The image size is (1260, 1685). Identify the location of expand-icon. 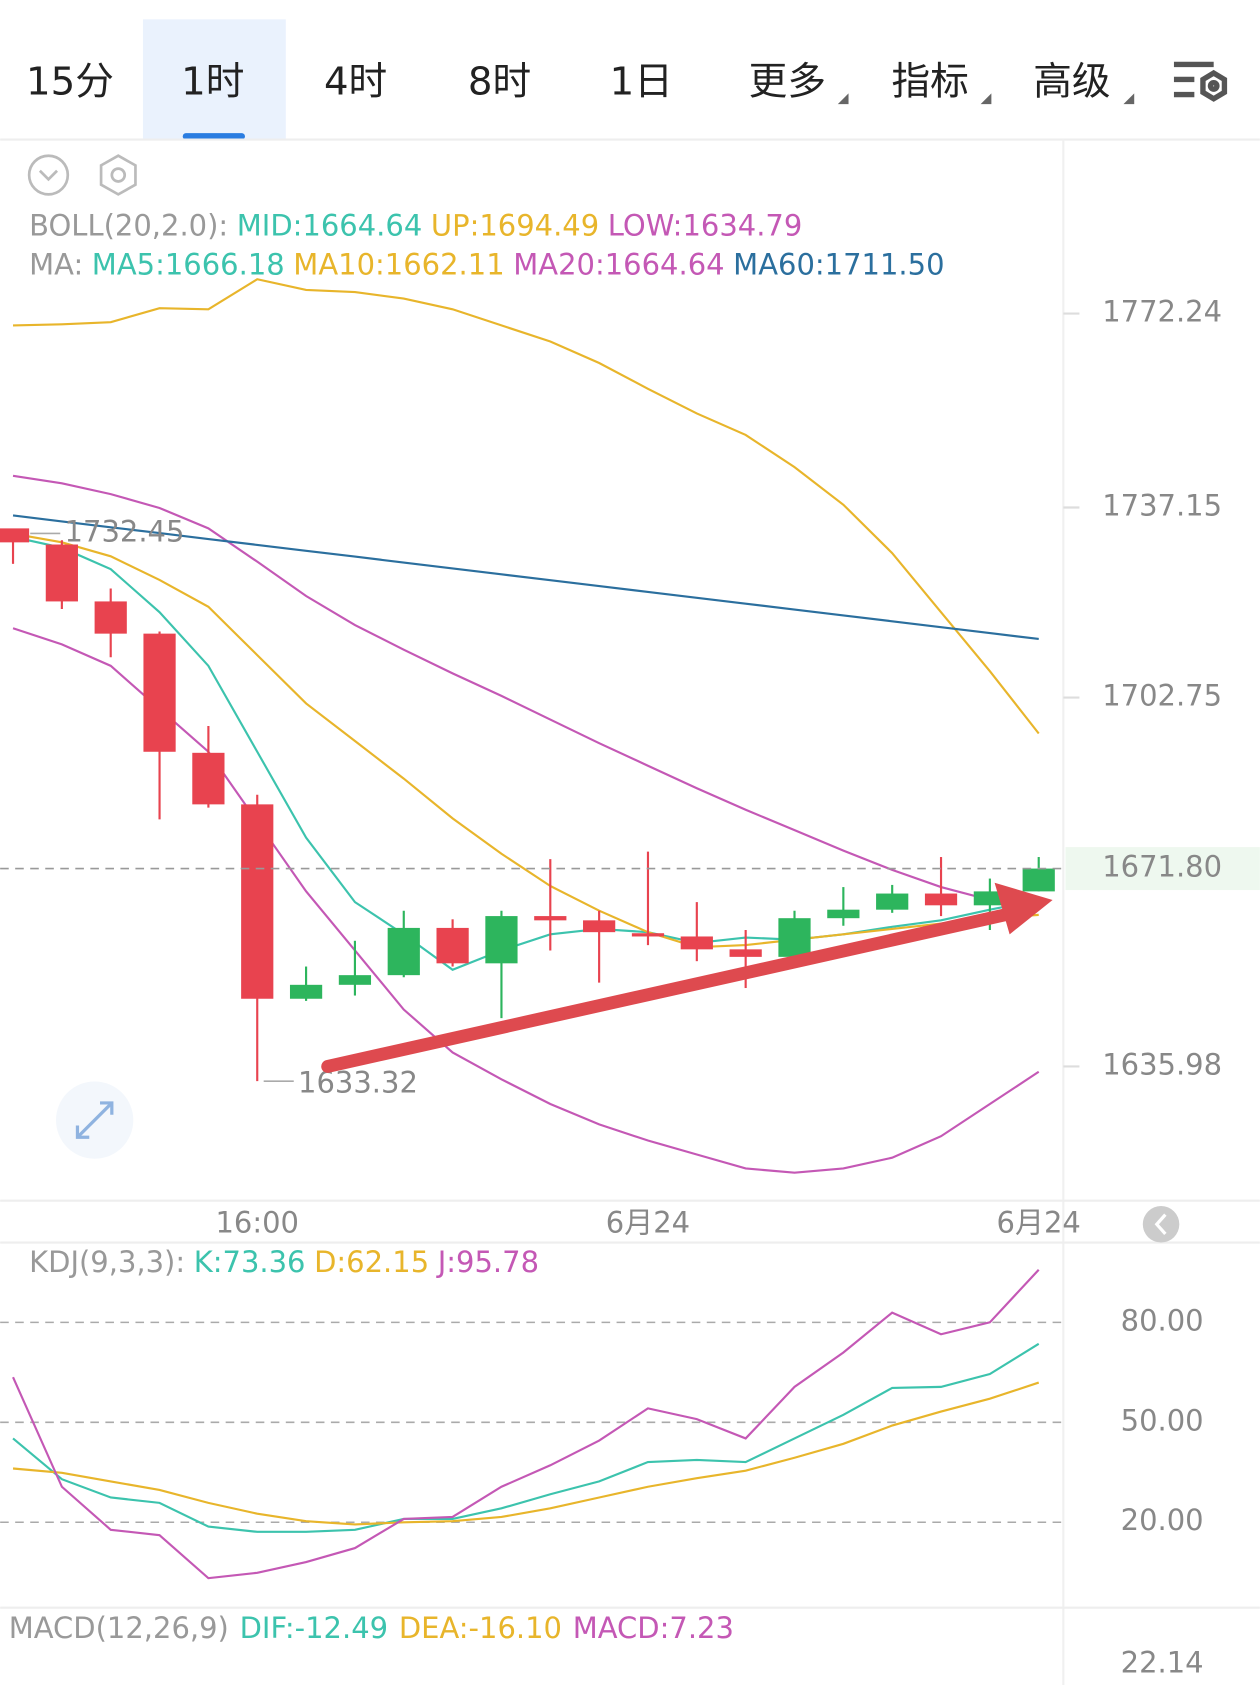
(94, 1120).